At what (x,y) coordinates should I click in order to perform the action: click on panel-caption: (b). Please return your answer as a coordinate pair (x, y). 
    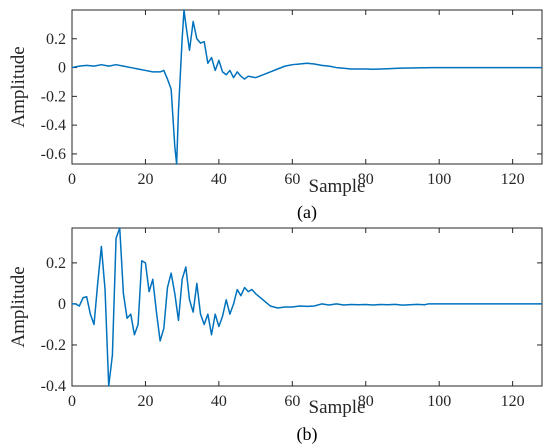
    Looking at the image, I should click on (307, 434).